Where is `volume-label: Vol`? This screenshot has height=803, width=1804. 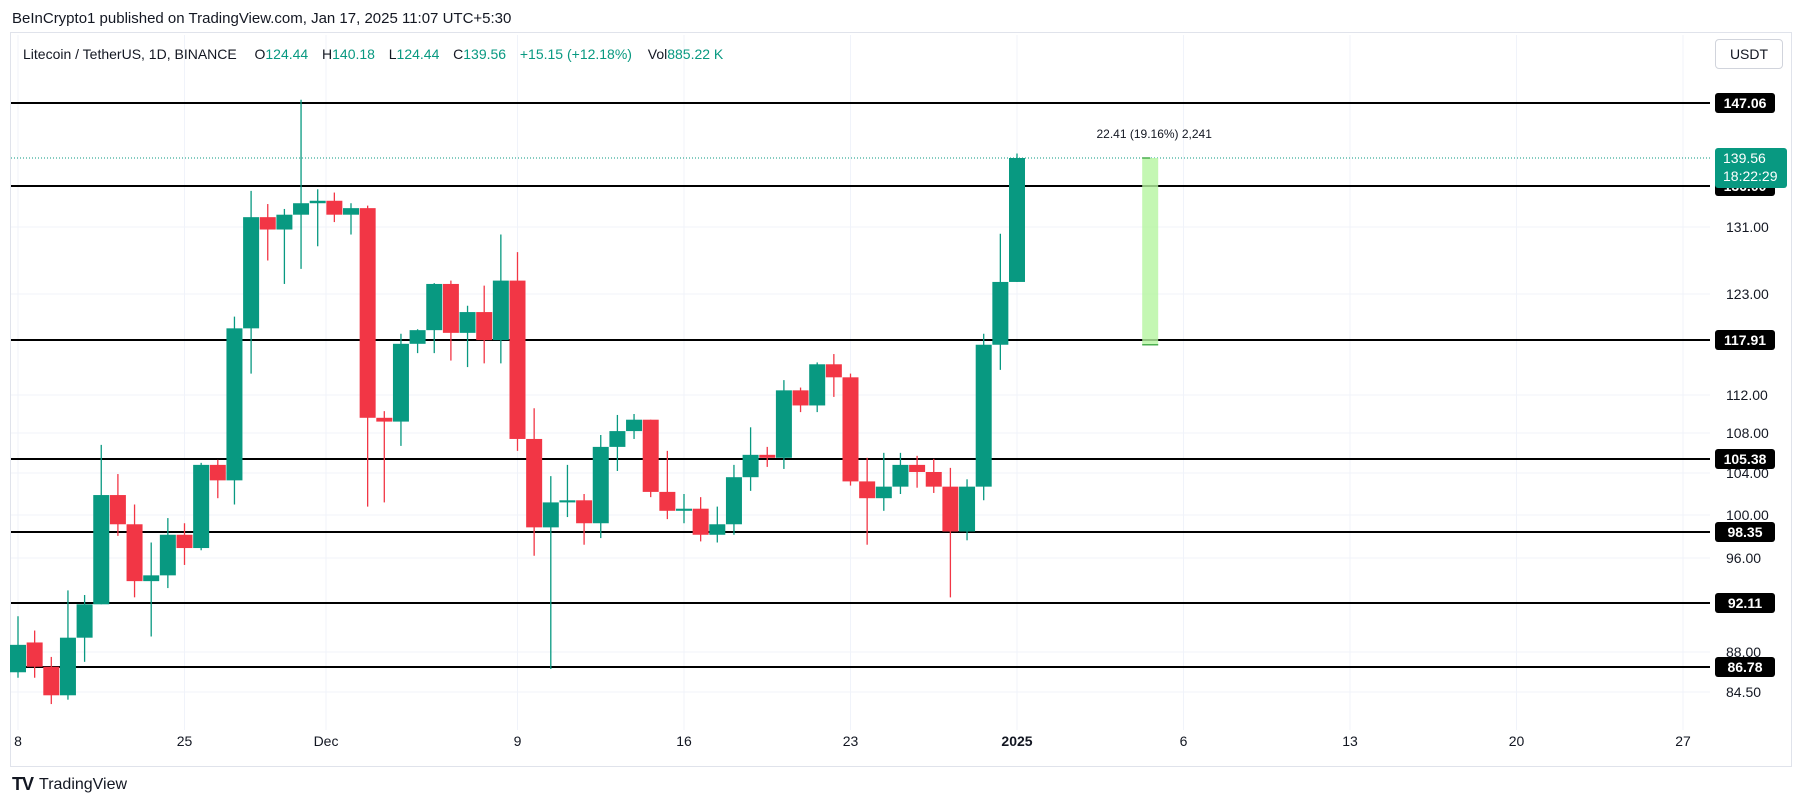 volume-label: Vol is located at coordinates (657, 54).